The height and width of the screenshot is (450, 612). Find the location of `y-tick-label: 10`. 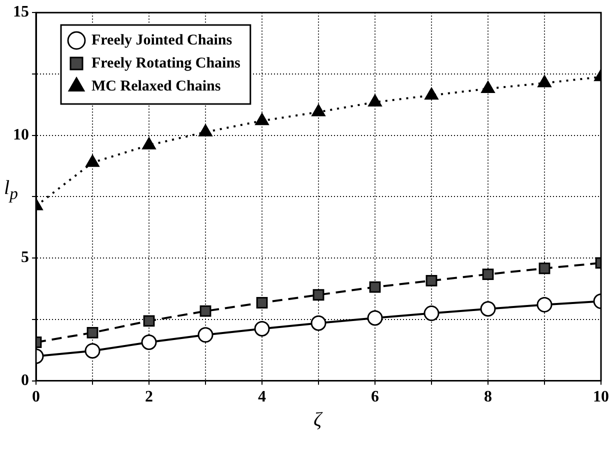

y-tick-label: 10 is located at coordinates (21, 135).